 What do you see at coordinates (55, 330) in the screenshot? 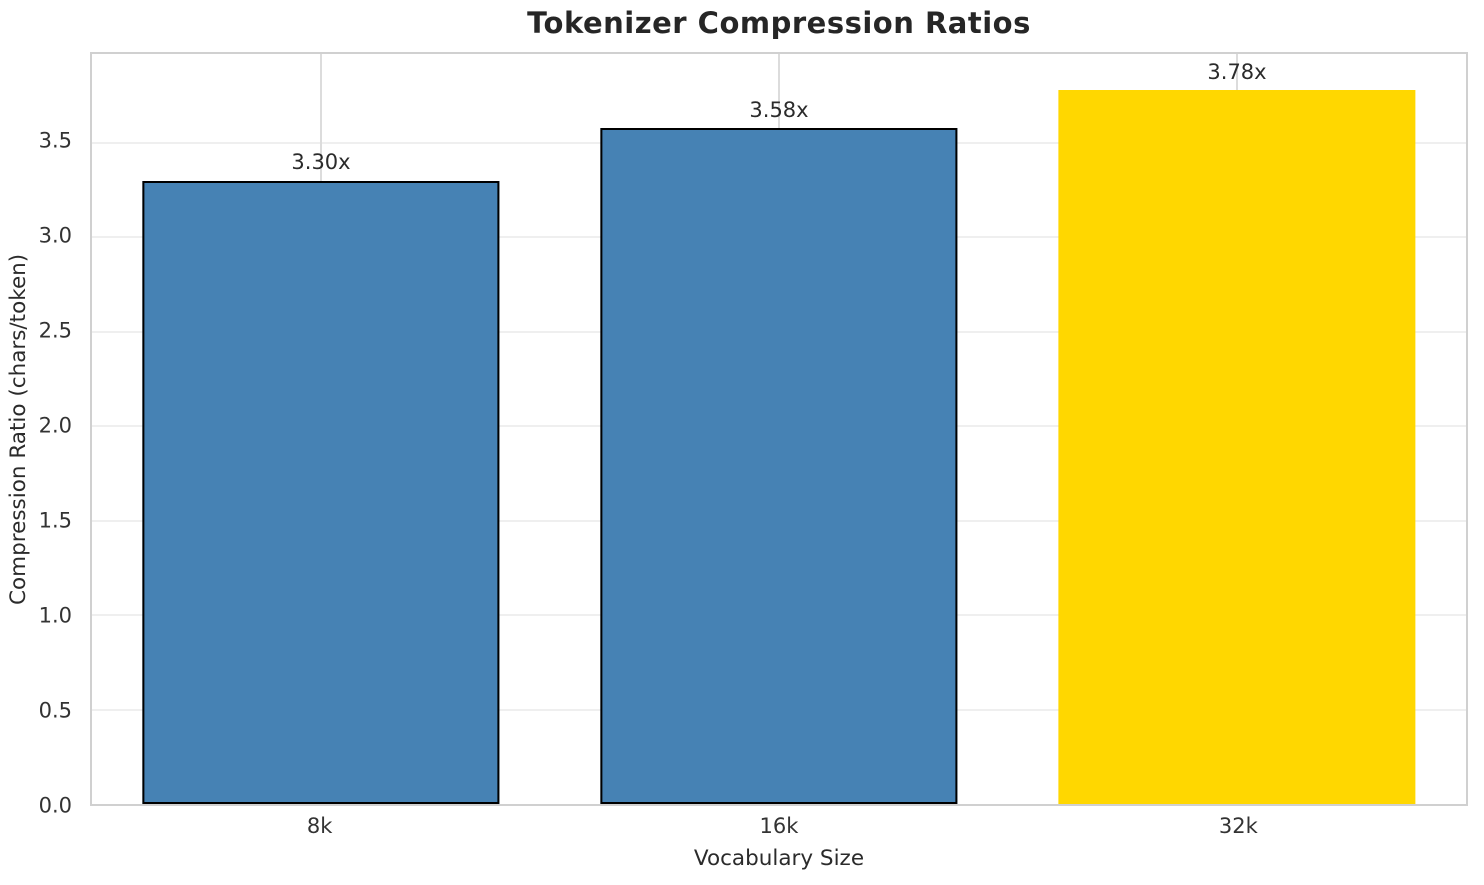
I see `y-tick-label-2.5: 2.5` at bounding box center [55, 330].